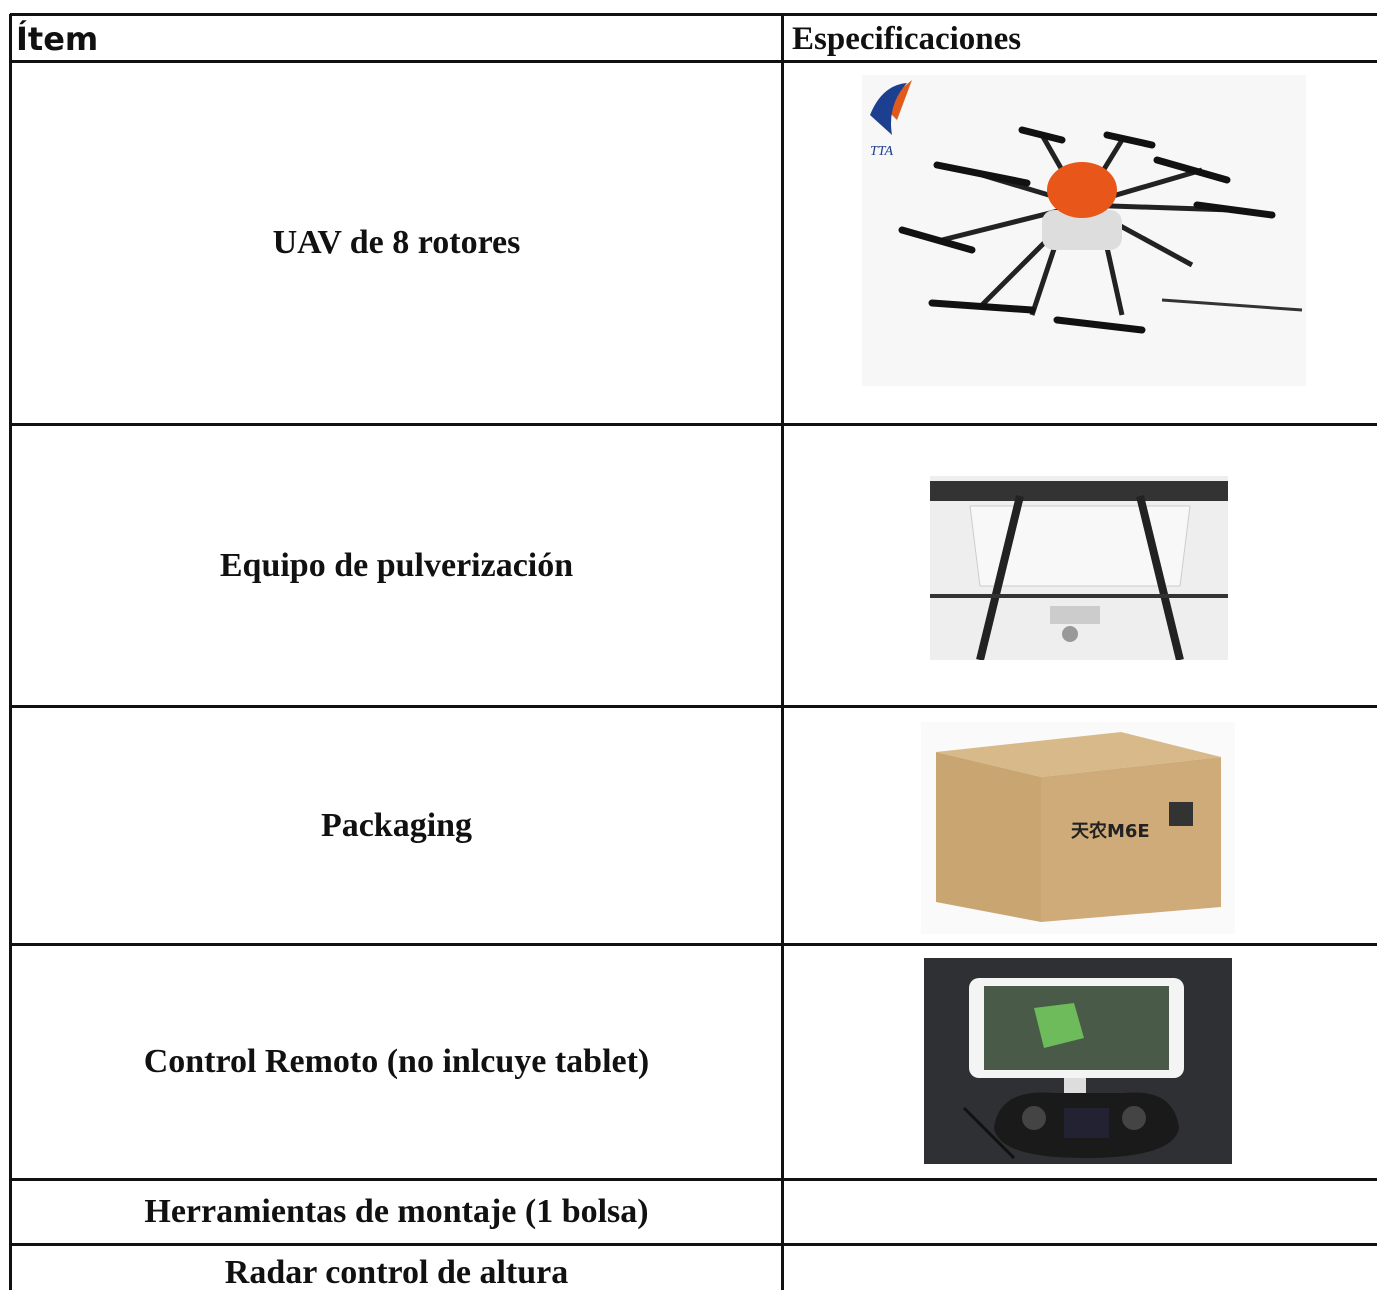 The image size is (1377, 1314). What do you see at coordinates (1078, 1061) in the screenshot?
I see `remote-image` at bounding box center [1078, 1061].